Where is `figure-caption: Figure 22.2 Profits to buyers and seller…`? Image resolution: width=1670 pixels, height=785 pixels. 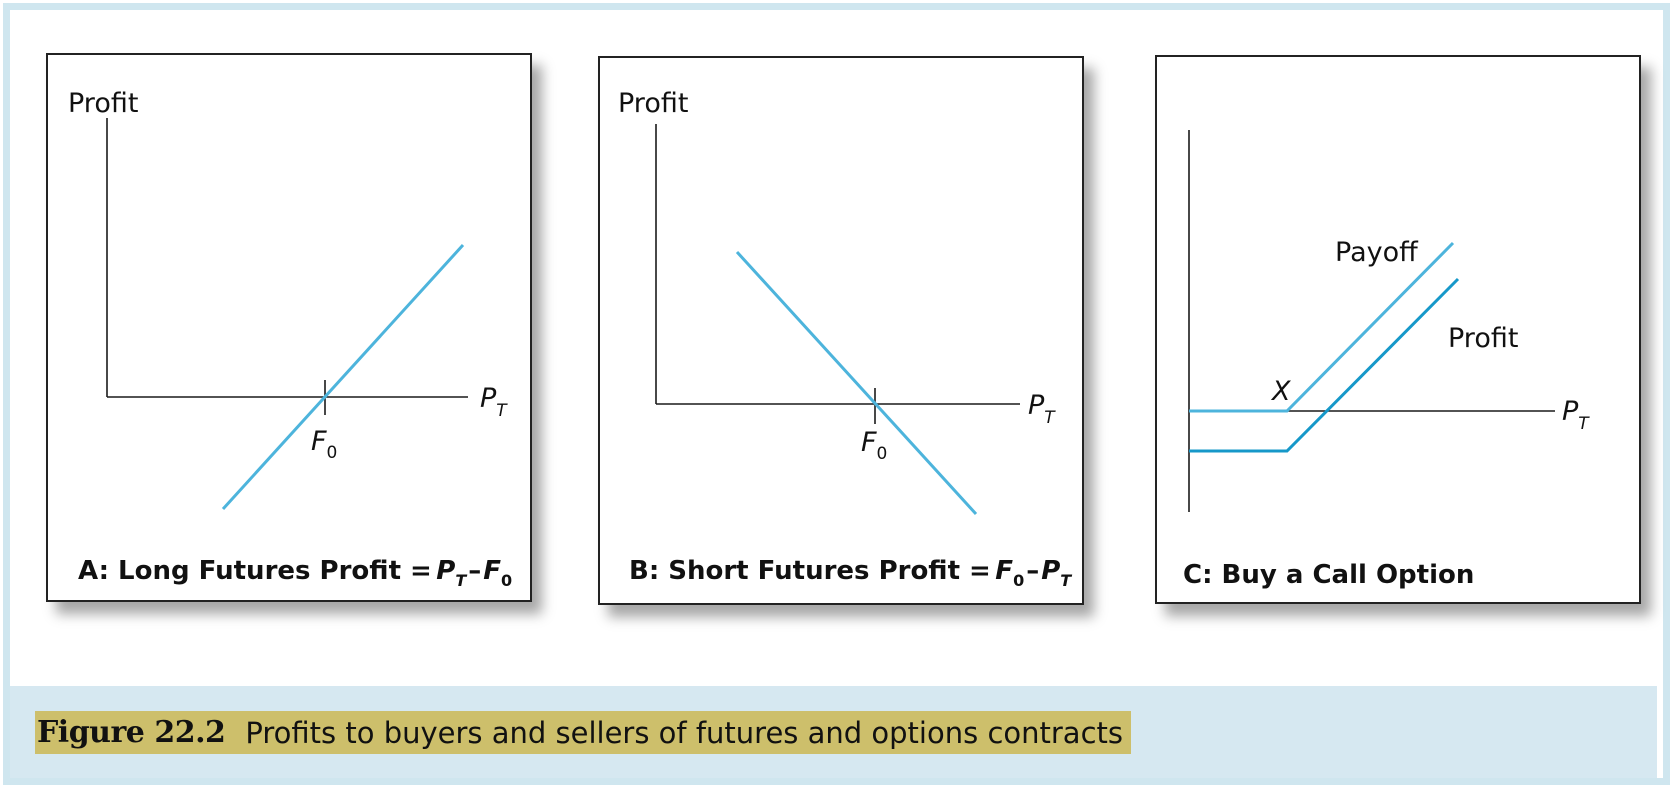 figure-caption: Figure 22.2 Profits to buyers and seller… is located at coordinates (583, 732).